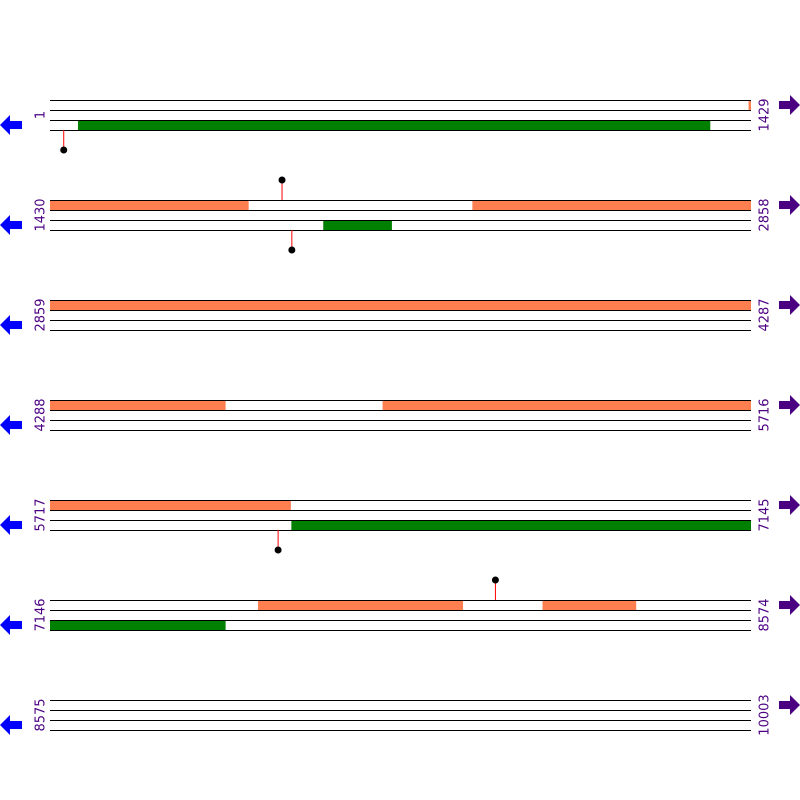 The width and height of the screenshot is (800, 800). I want to click on sequence-row: 8575 10003, so click(400, 715).